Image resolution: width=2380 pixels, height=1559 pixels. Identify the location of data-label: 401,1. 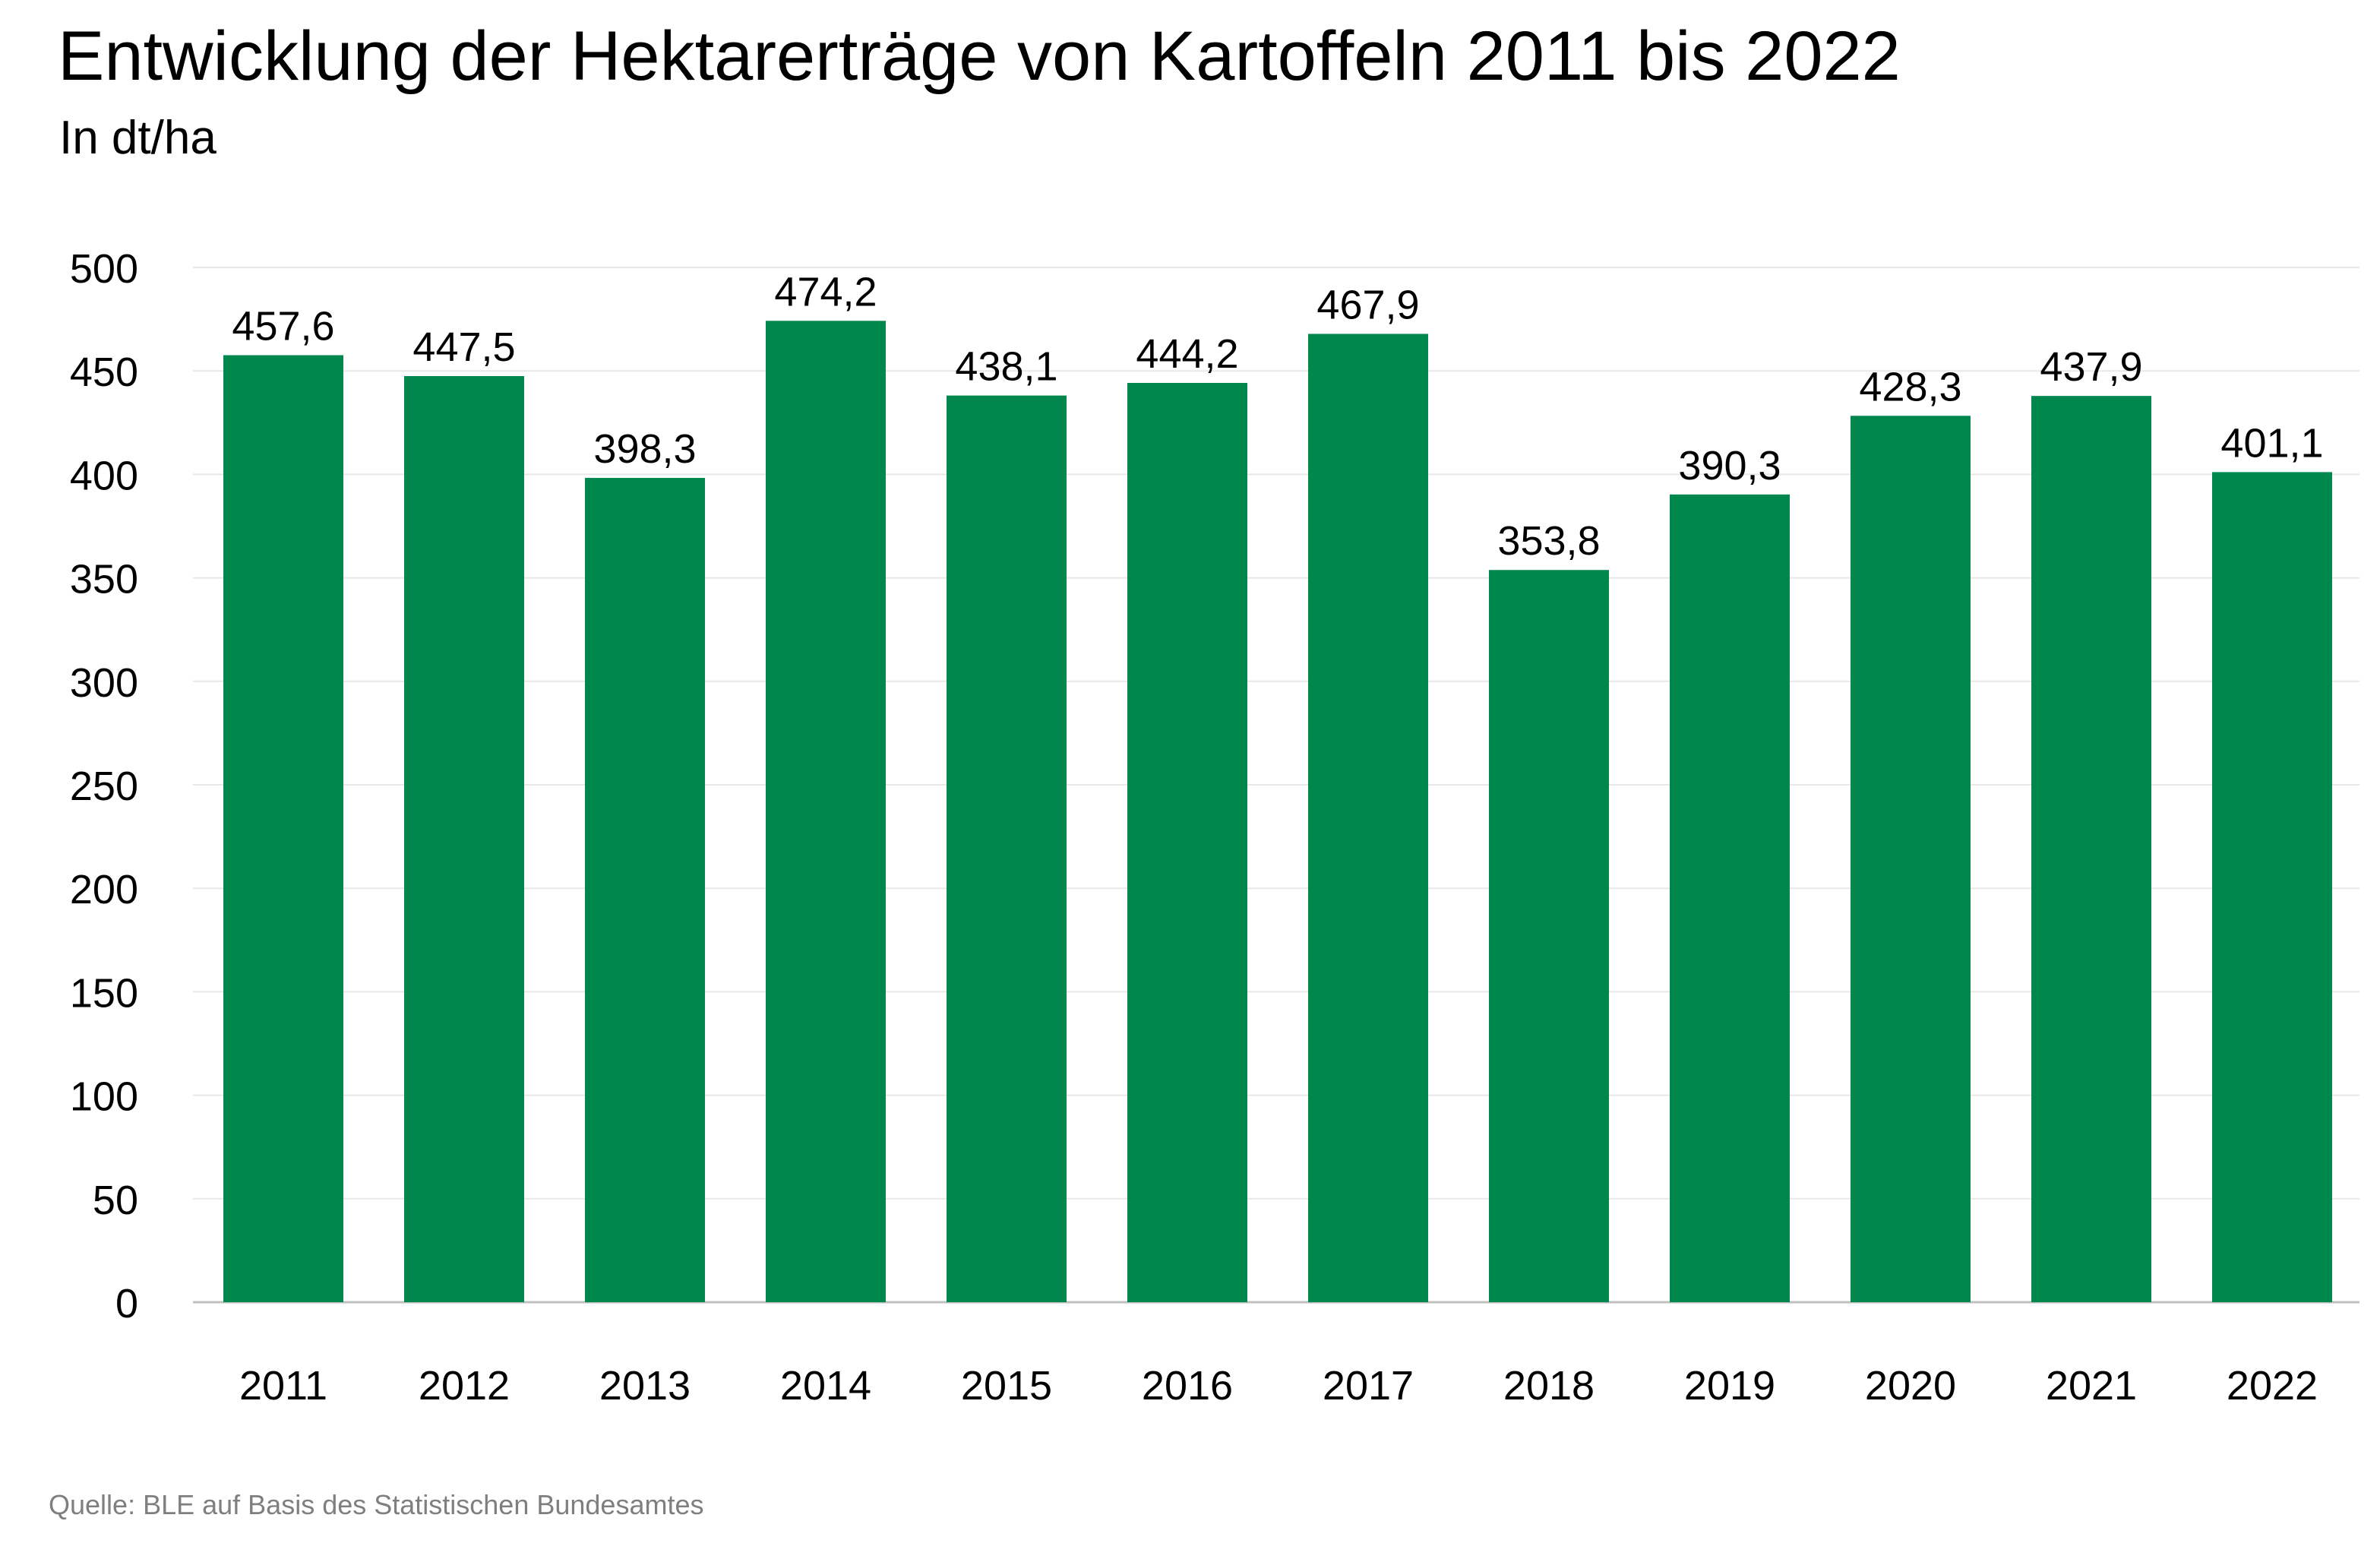
(2271, 443).